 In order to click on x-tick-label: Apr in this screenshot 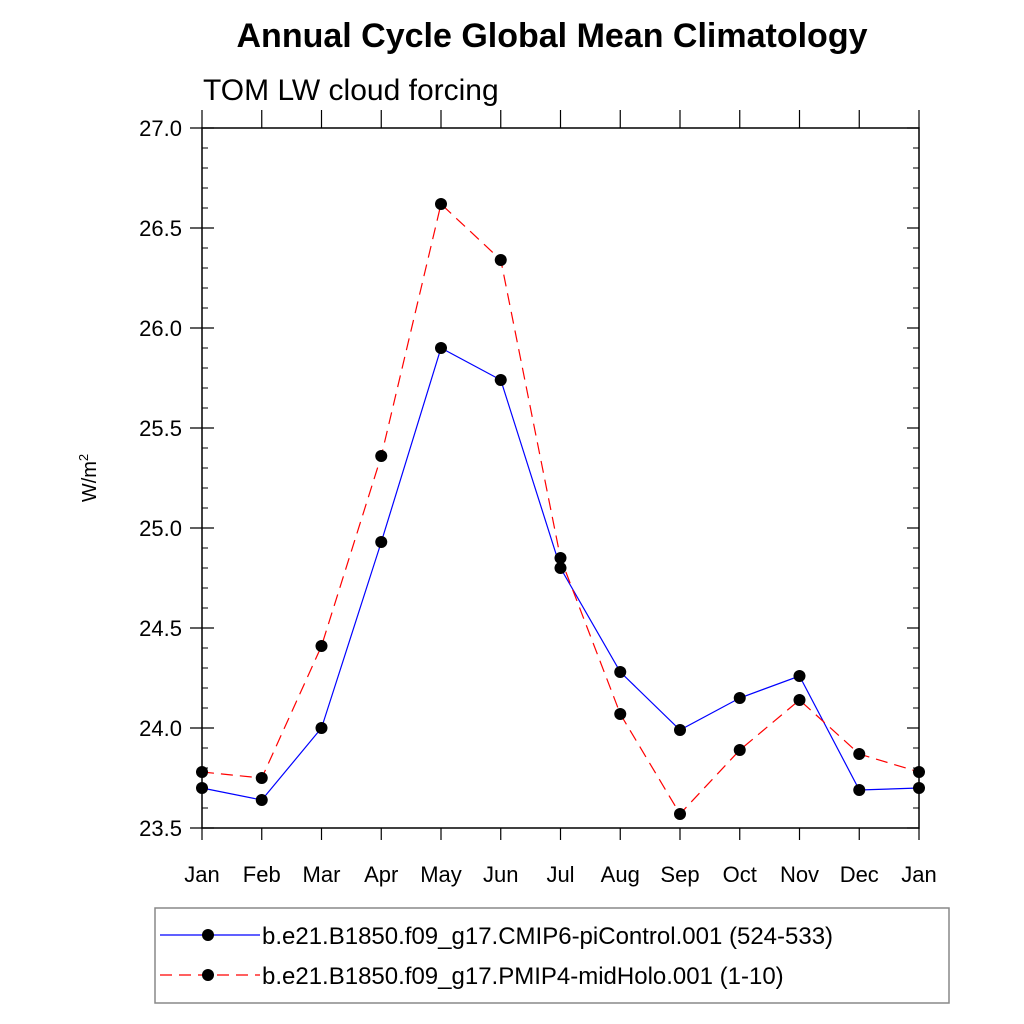, I will do `click(381, 874)`.